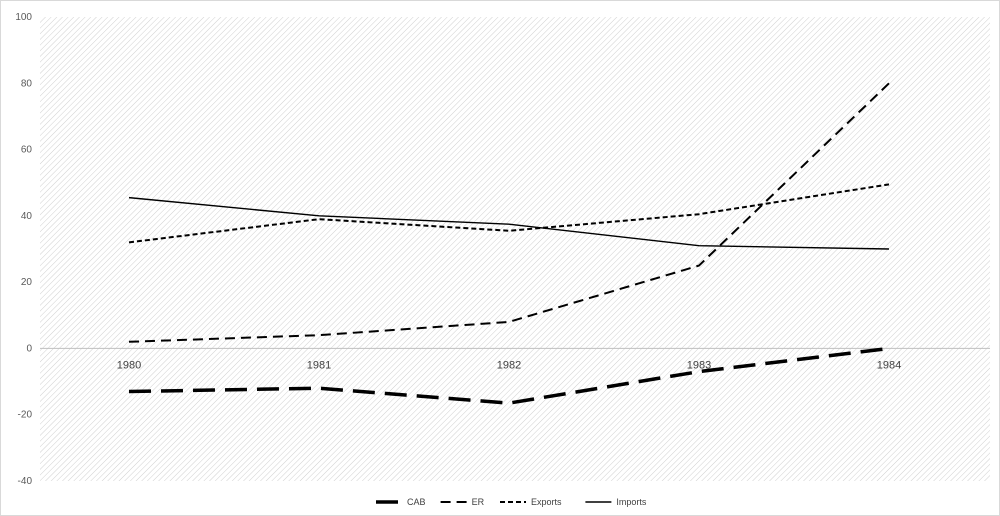 Image resolution: width=1000 pixels, height=516 pixels. I want to click on legend: CAB ER Exports Imports, so click(511, 502).